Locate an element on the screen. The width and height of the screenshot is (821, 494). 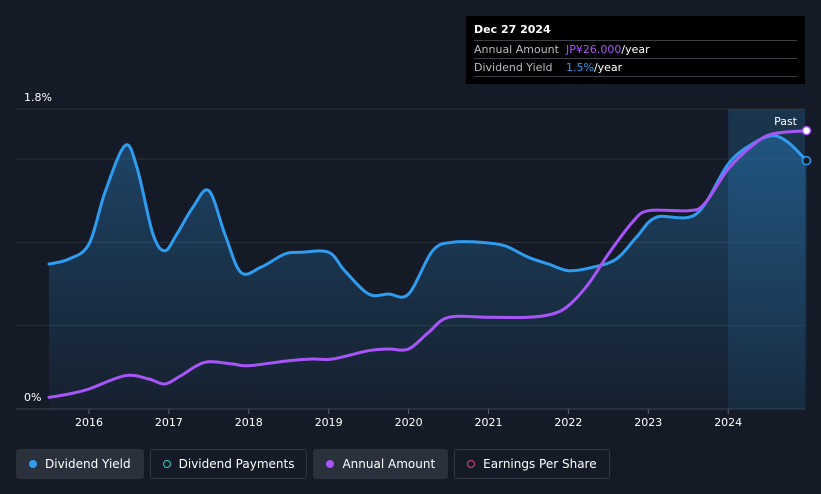
legend-dividend-payments: Dividend Payments is located at coordinates (228, 464).